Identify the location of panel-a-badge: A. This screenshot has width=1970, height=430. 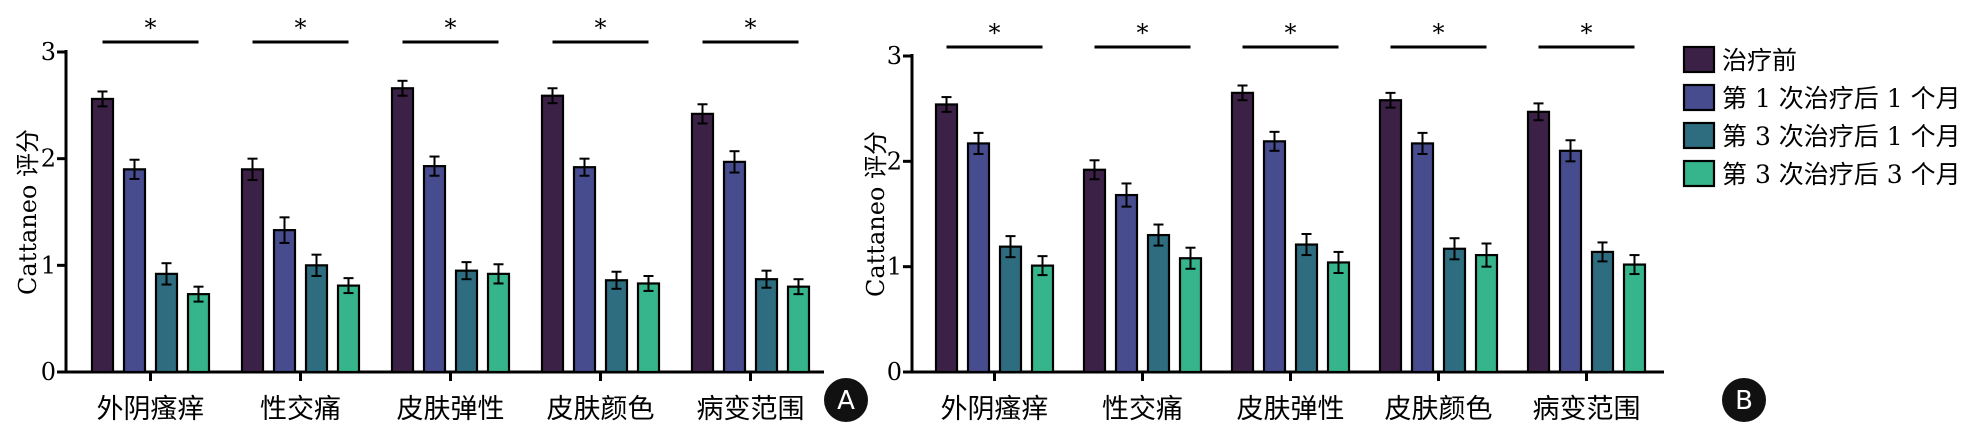
(846, 400).